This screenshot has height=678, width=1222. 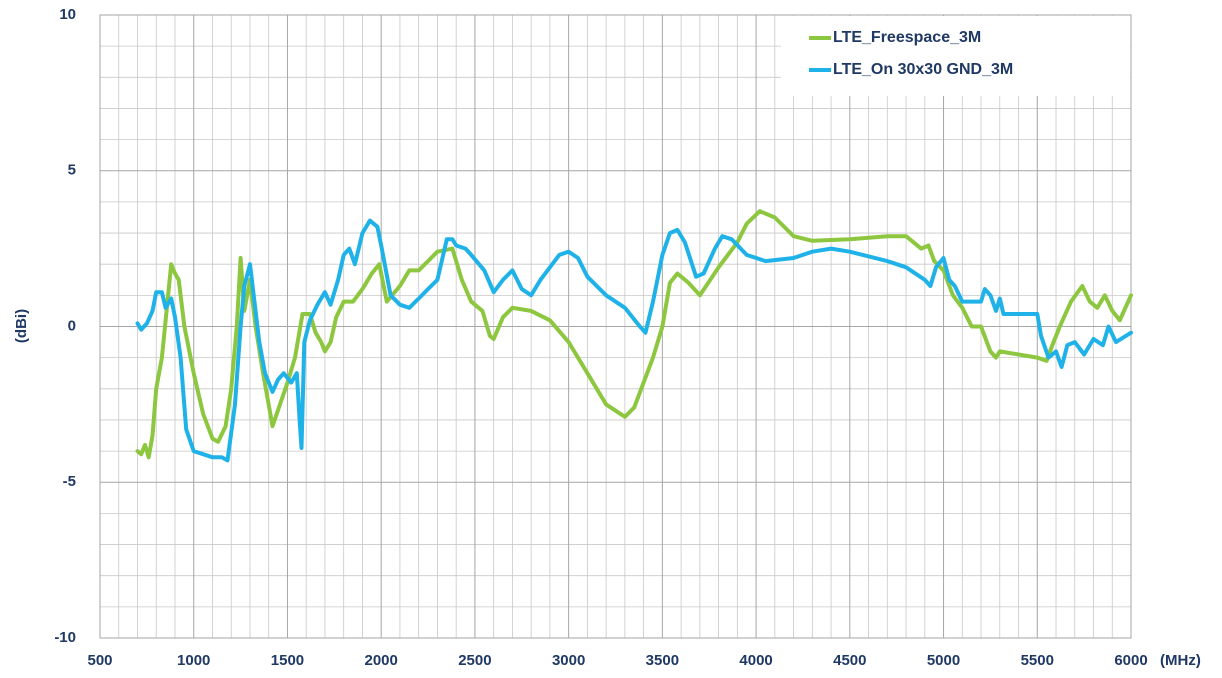 What do you see at coordinates (1180, 660) in the screenshot?
I see `x-axis-label: (MHz)` at bounding box center [1180, 660].